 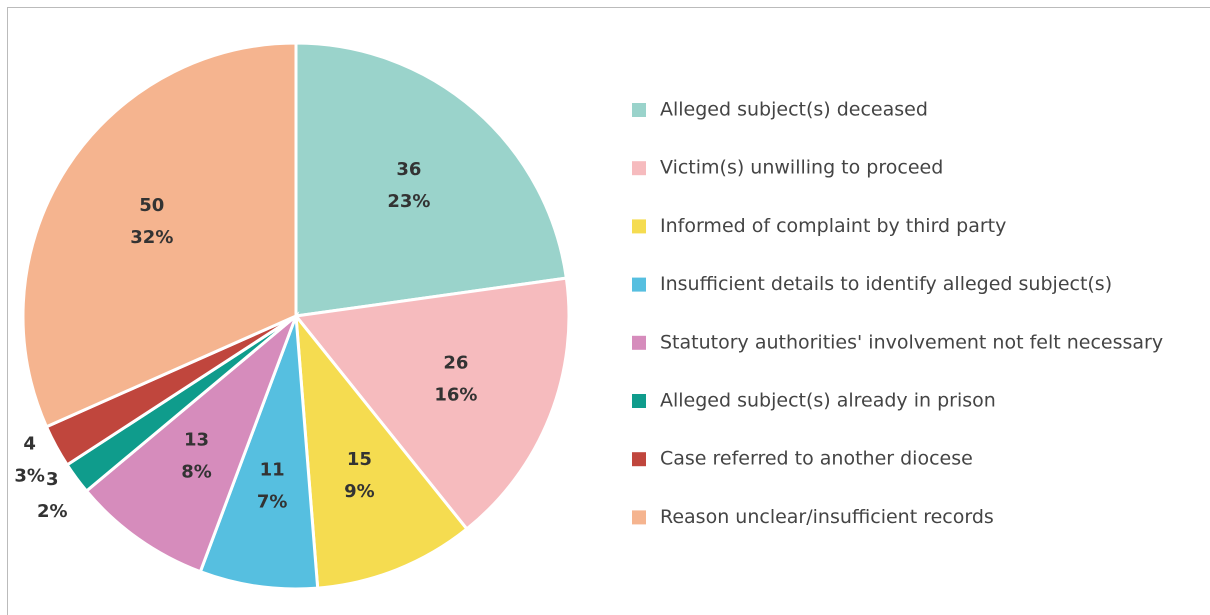 I want to click on slice-value-label: 50, so click(x=151, y=205).